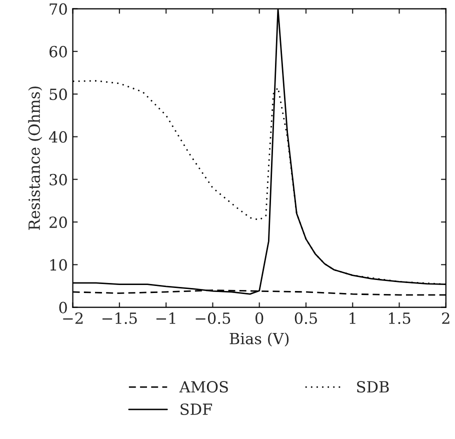 The width and height of the screenshot is (455, 439). What do you see at coordinates (63, 308) in the screenshot?
I see `y-tick-label: 0` at bounding box center [63, 308].